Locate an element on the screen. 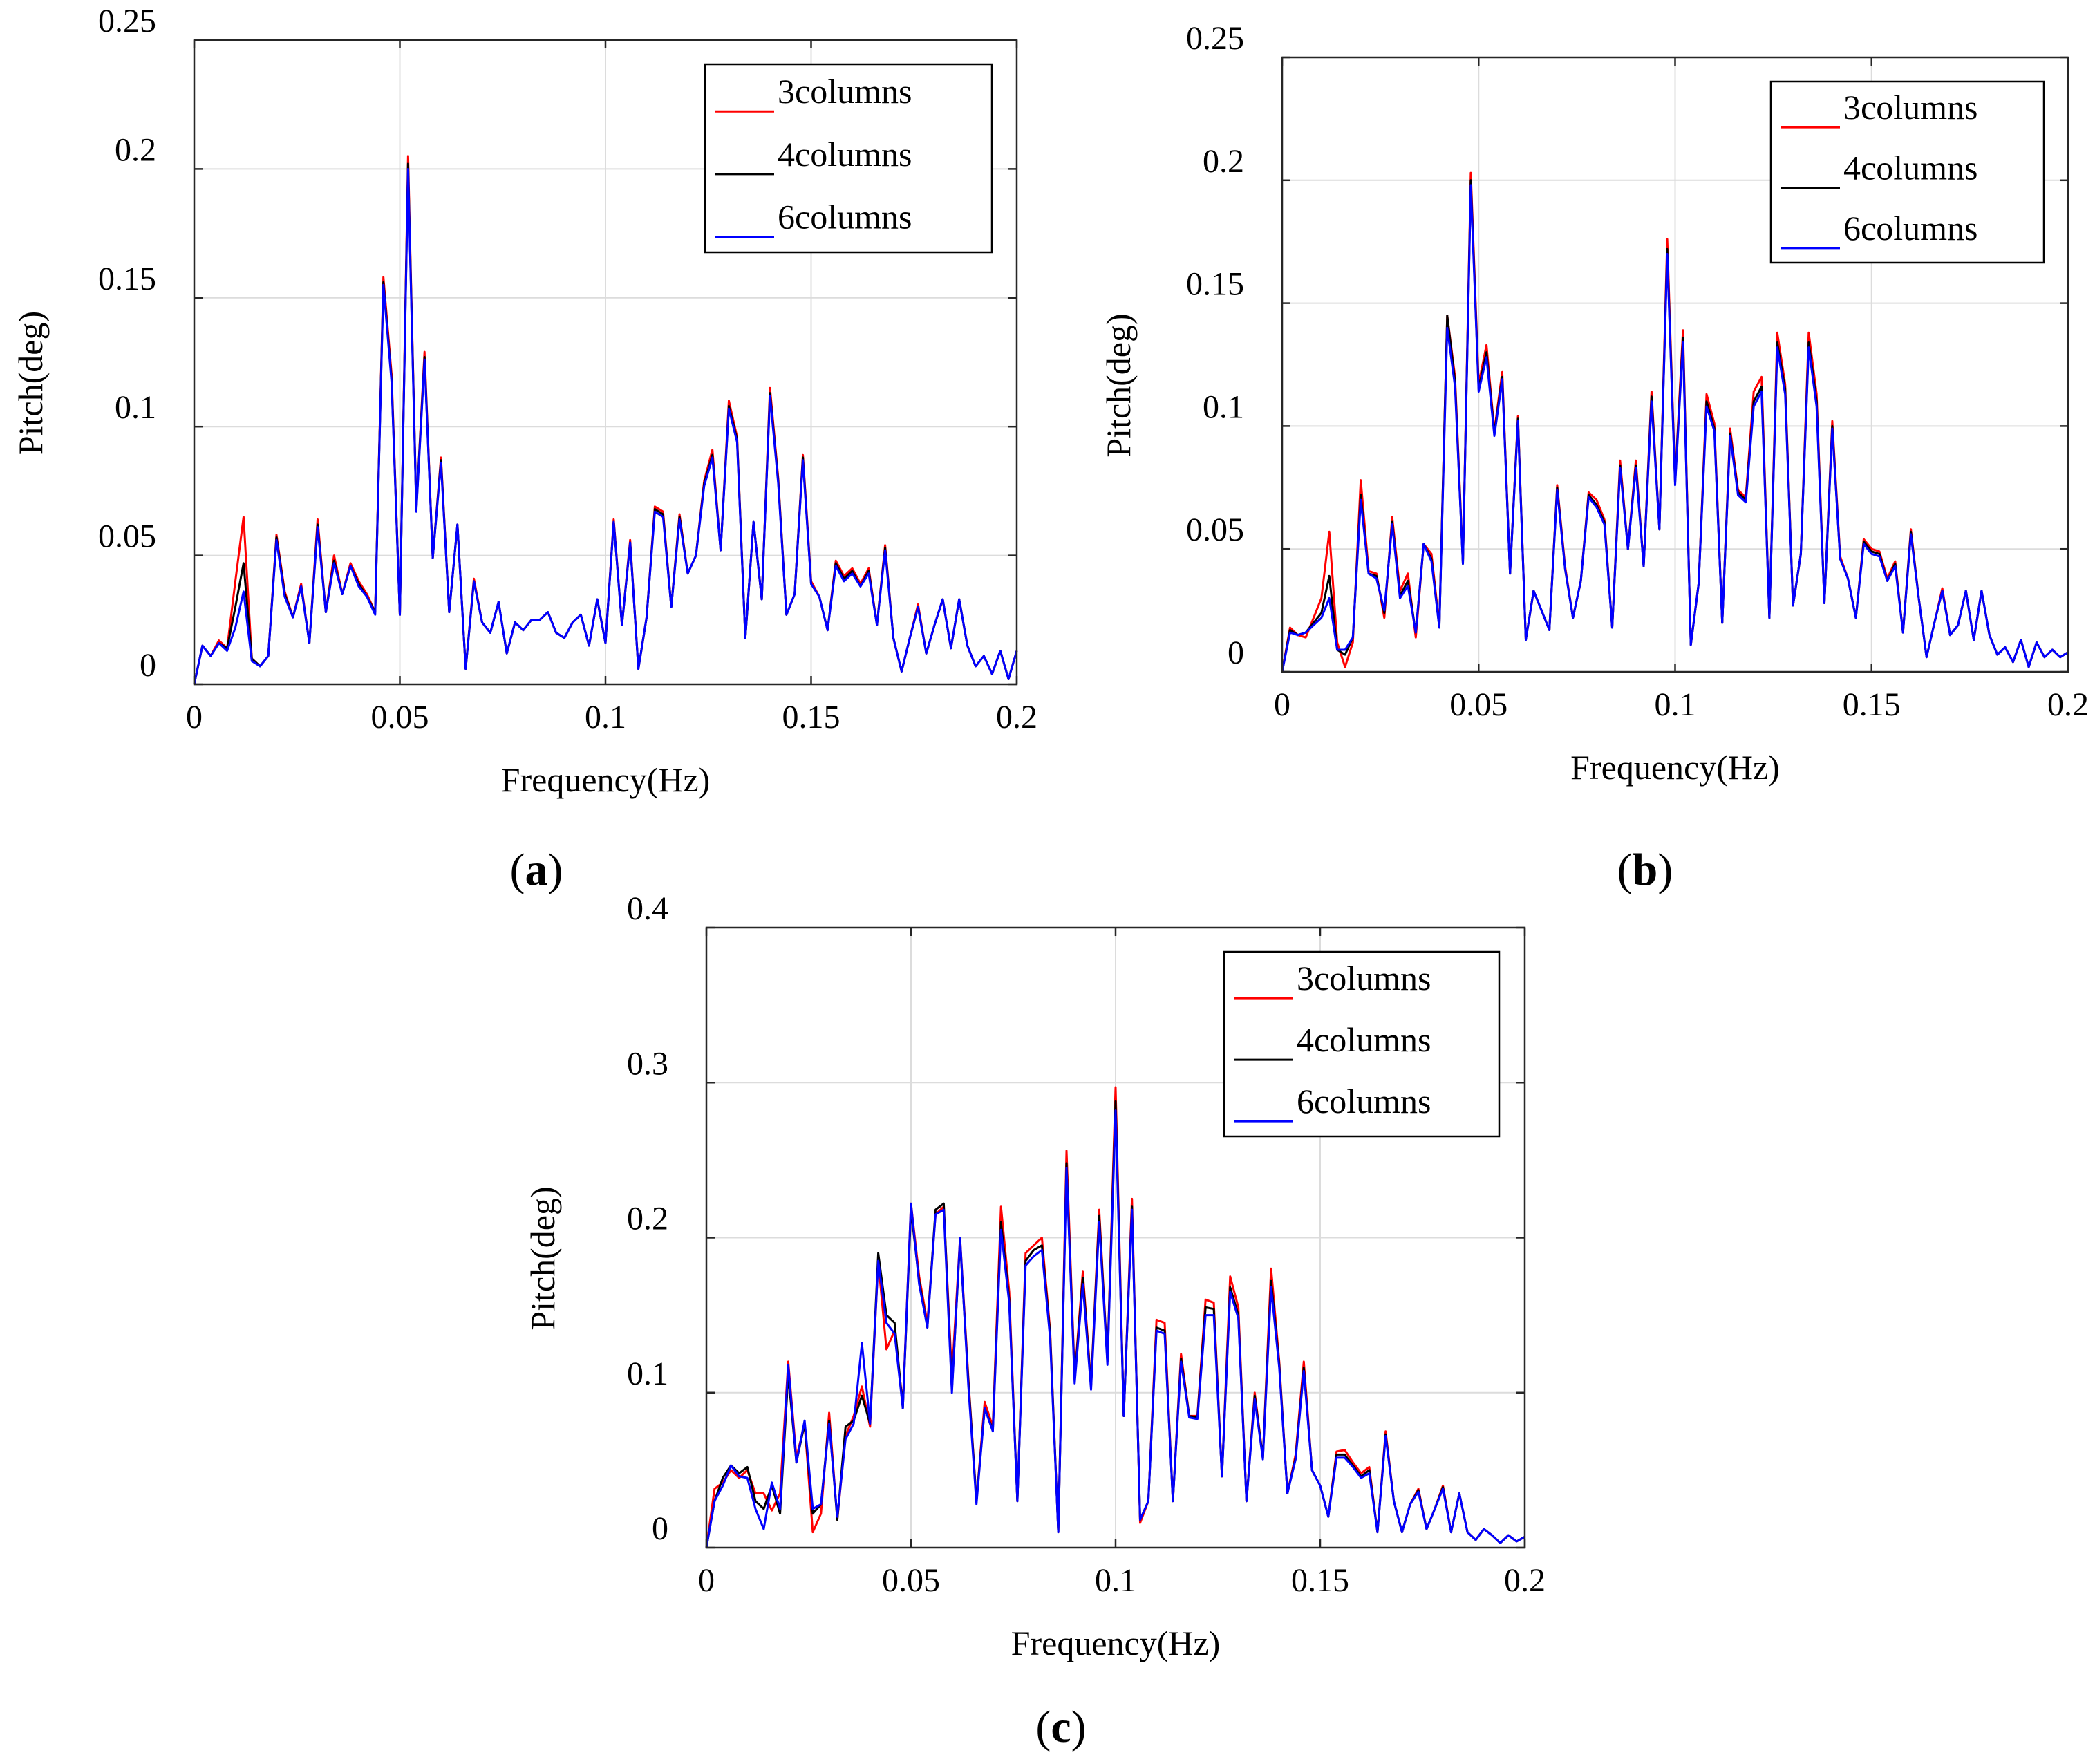  panel-label-b: (b) is located at coordinates (1645, 870).